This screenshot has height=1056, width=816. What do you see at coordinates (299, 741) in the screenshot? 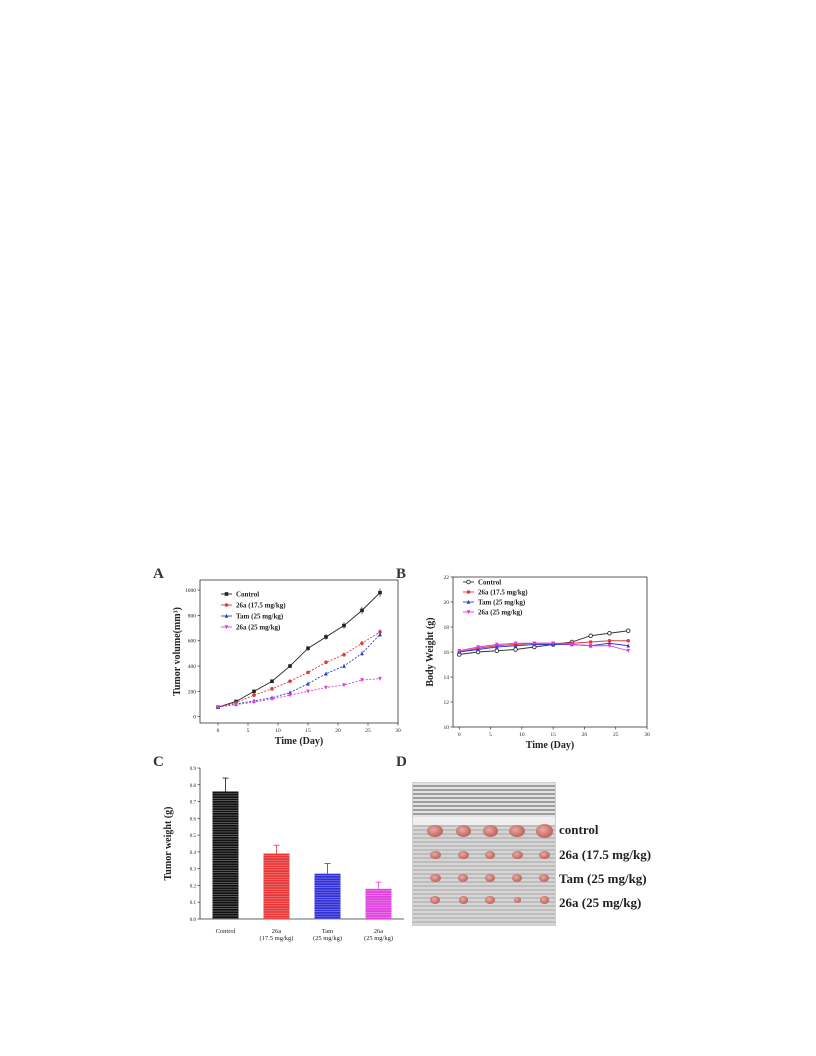
I see `x-axis-label: Time (Day)` at bounding box center [299, 741].